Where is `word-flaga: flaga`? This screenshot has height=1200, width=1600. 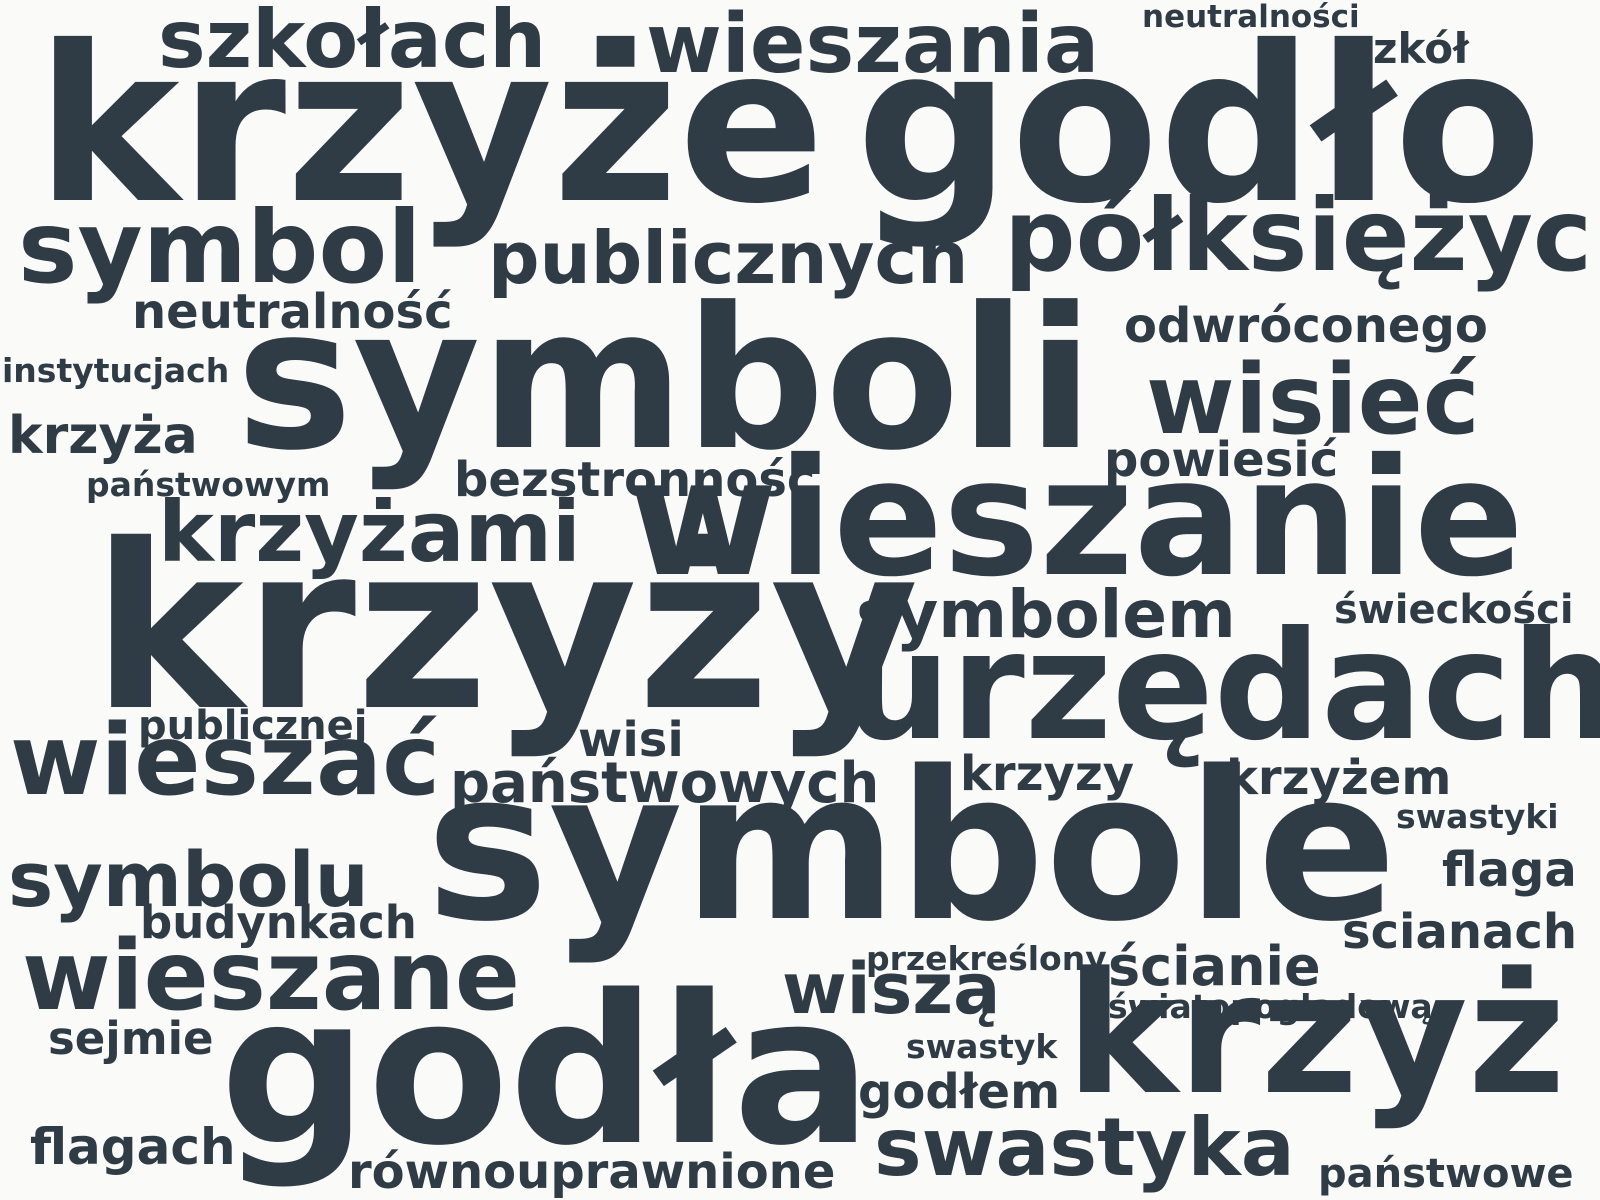 word-flaga: flaga is located at coordinates (1509, 870).